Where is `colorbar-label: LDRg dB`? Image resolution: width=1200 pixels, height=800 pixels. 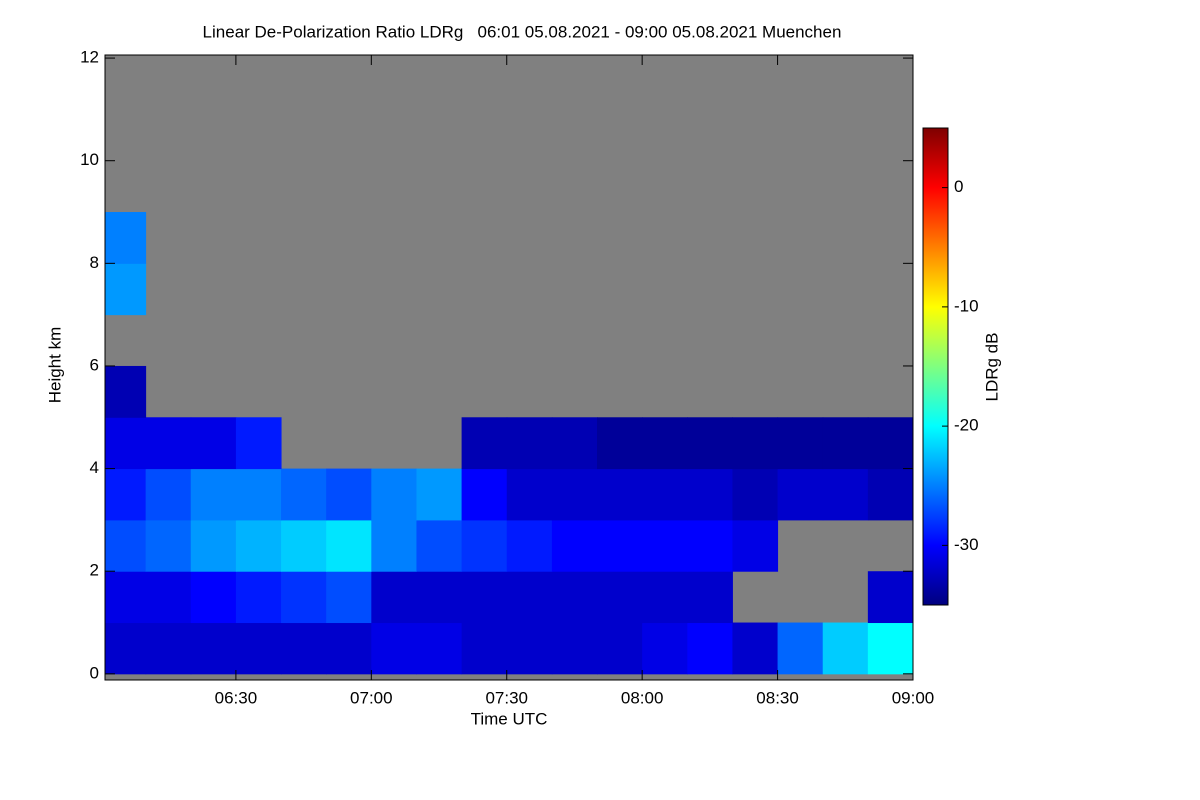 colorbar-label: LDRg dB is located at coordinates (991, 367).